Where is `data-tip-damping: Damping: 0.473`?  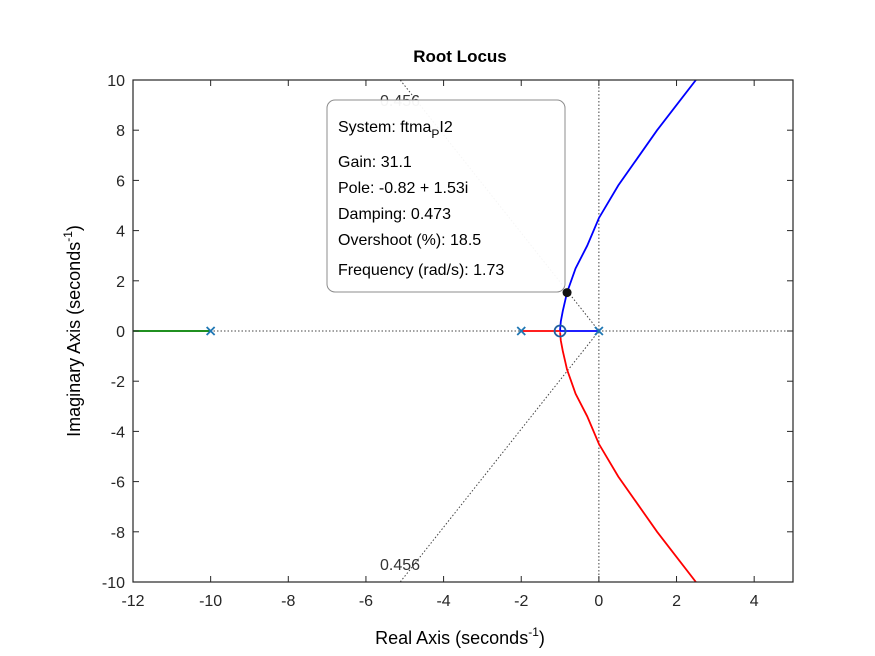 data-tip-damping: Damping: 0.473 is located at coordinates (394, 214).